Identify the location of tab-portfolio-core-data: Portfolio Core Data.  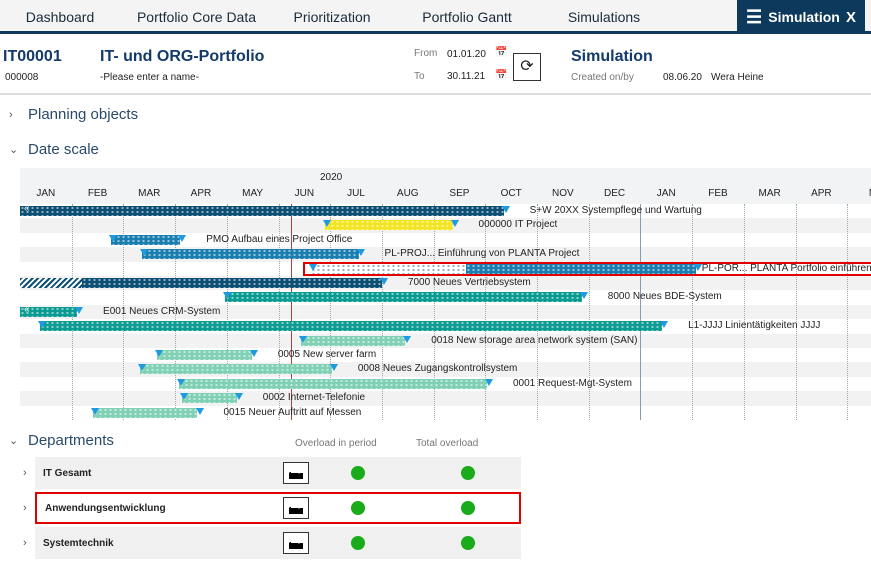
(196, 17).